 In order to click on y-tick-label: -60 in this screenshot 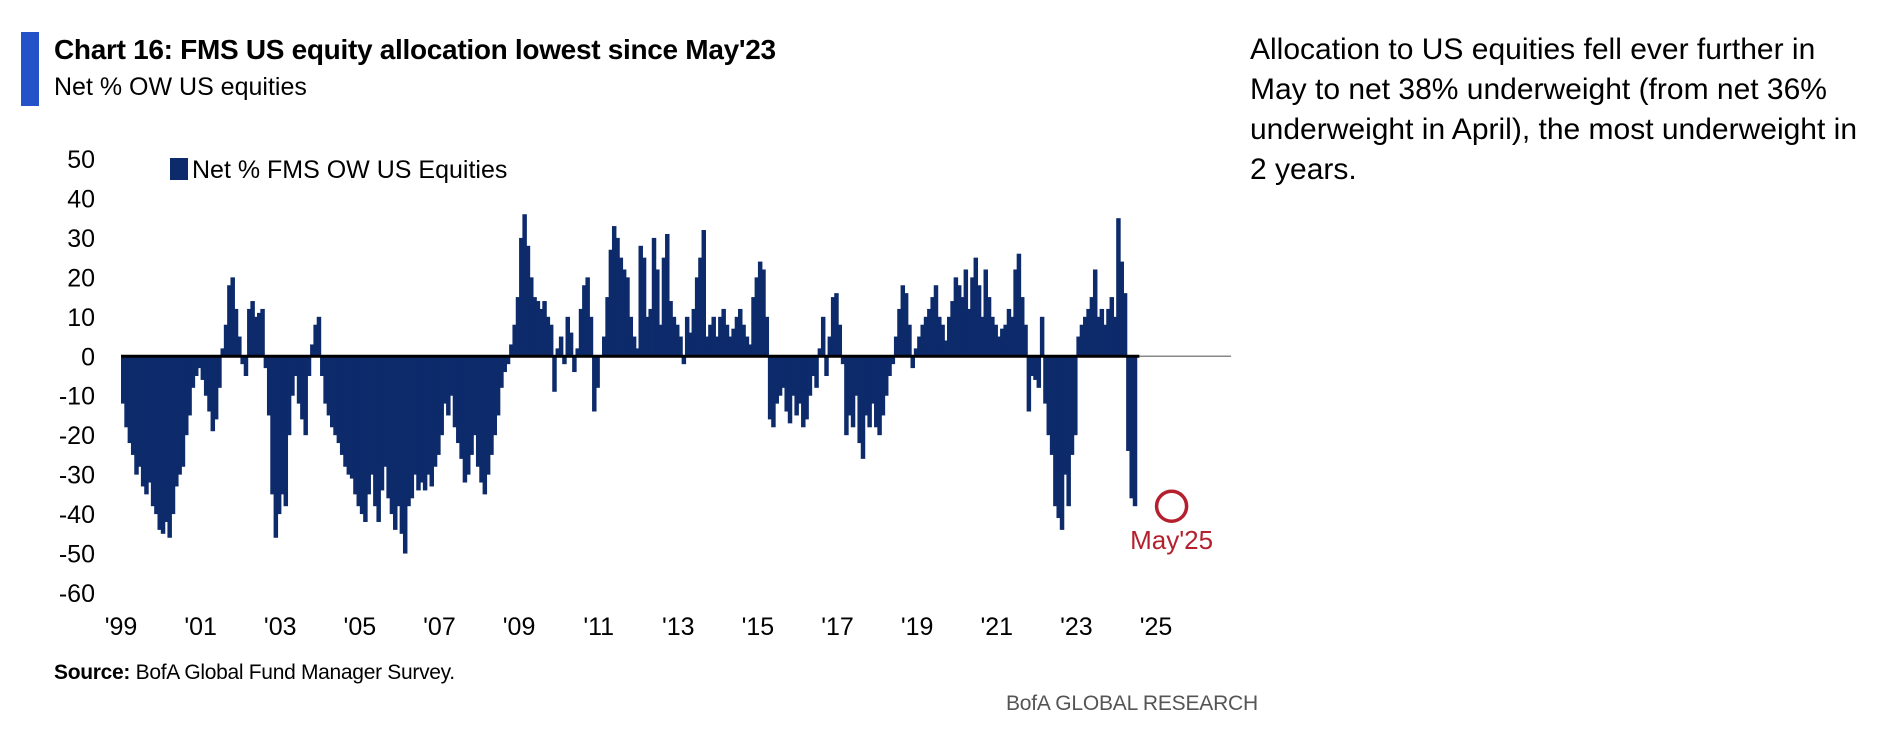, I will do `click(77, 594)`.